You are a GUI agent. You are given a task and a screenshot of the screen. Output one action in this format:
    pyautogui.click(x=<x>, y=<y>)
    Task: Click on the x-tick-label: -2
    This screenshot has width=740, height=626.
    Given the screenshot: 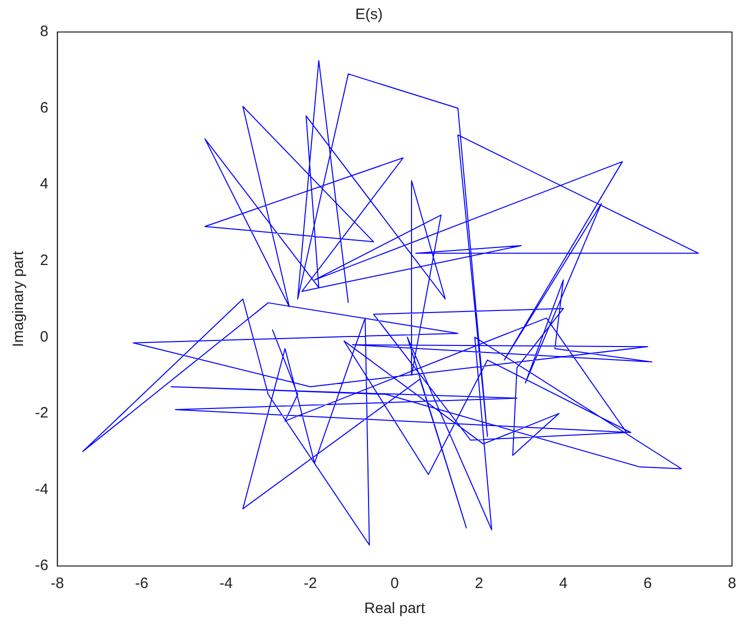 What is the action you would take?
    pyautogui.click(x=311, y=583)
    